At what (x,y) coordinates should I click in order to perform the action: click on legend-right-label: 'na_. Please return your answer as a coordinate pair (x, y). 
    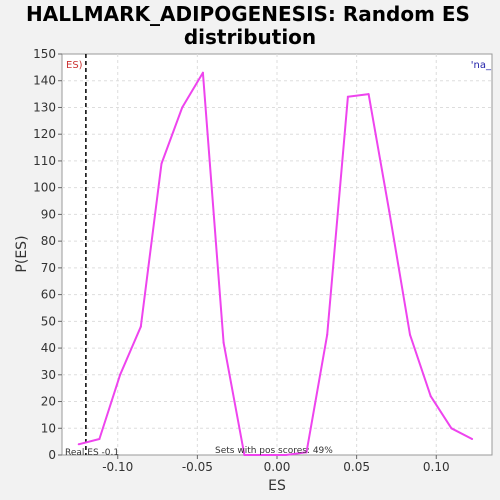
    Looking at the image, I should click on (481, 65).